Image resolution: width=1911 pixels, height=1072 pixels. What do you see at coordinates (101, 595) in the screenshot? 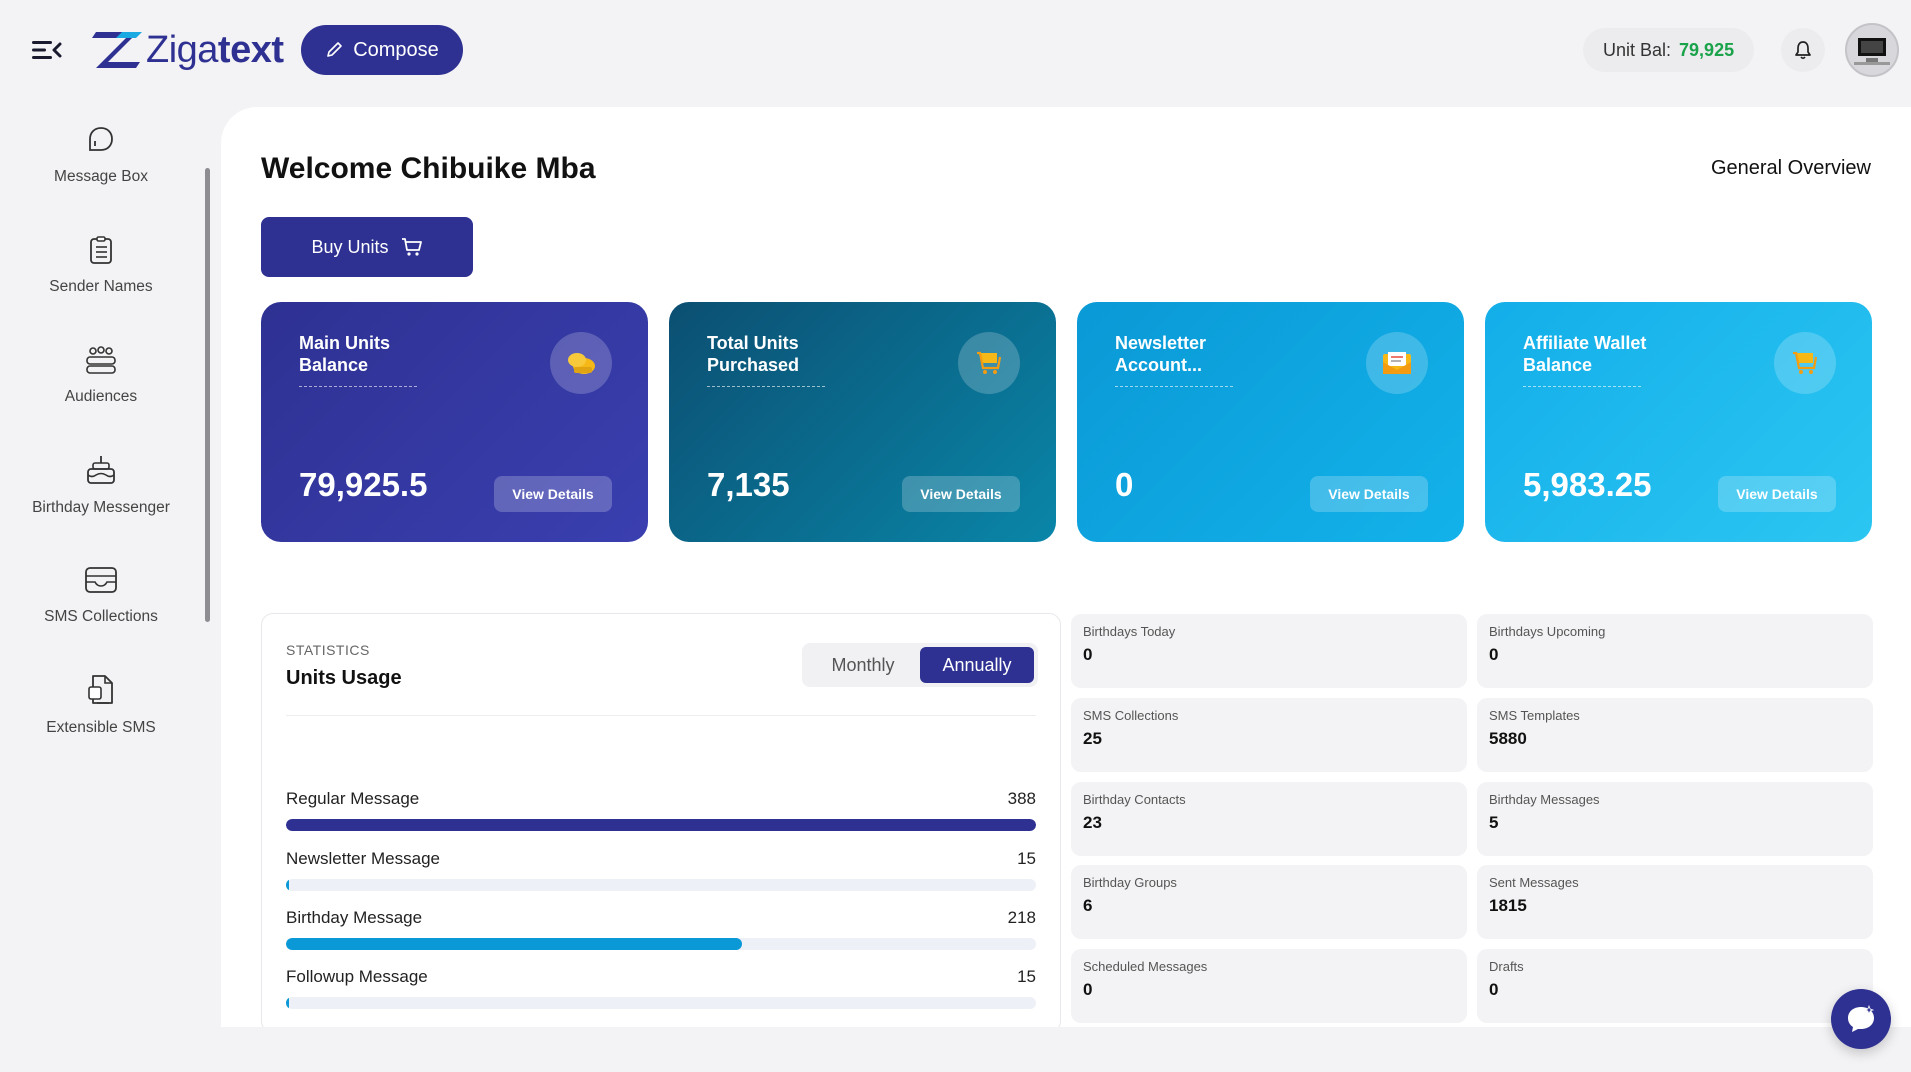
I see `sidebar-item-sms-collections: SMS Collections` at bounding box center [101, 595].